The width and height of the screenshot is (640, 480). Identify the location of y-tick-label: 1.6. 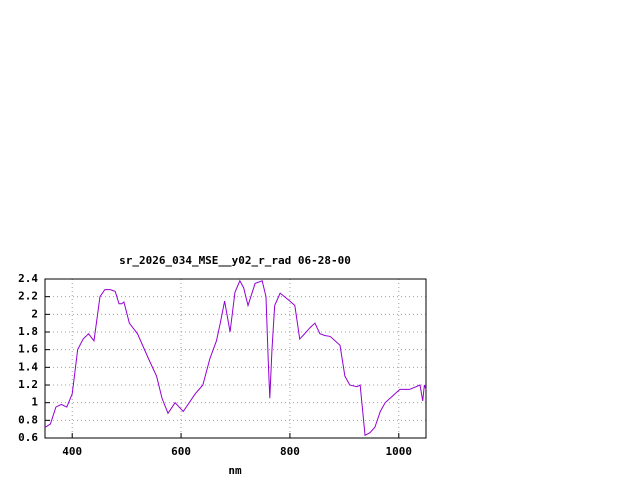
(28, 349).